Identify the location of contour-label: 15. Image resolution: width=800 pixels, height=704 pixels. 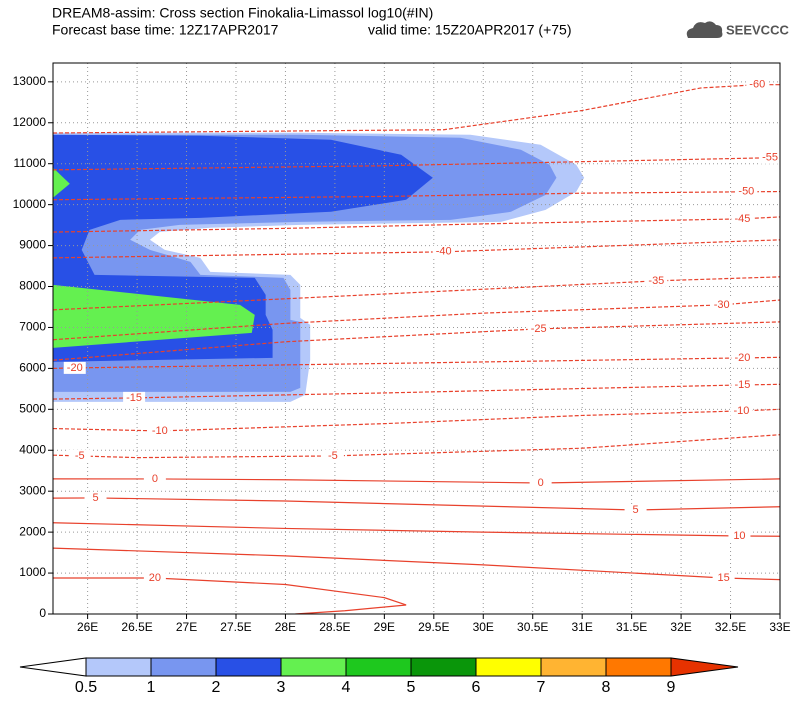
(723, 578).